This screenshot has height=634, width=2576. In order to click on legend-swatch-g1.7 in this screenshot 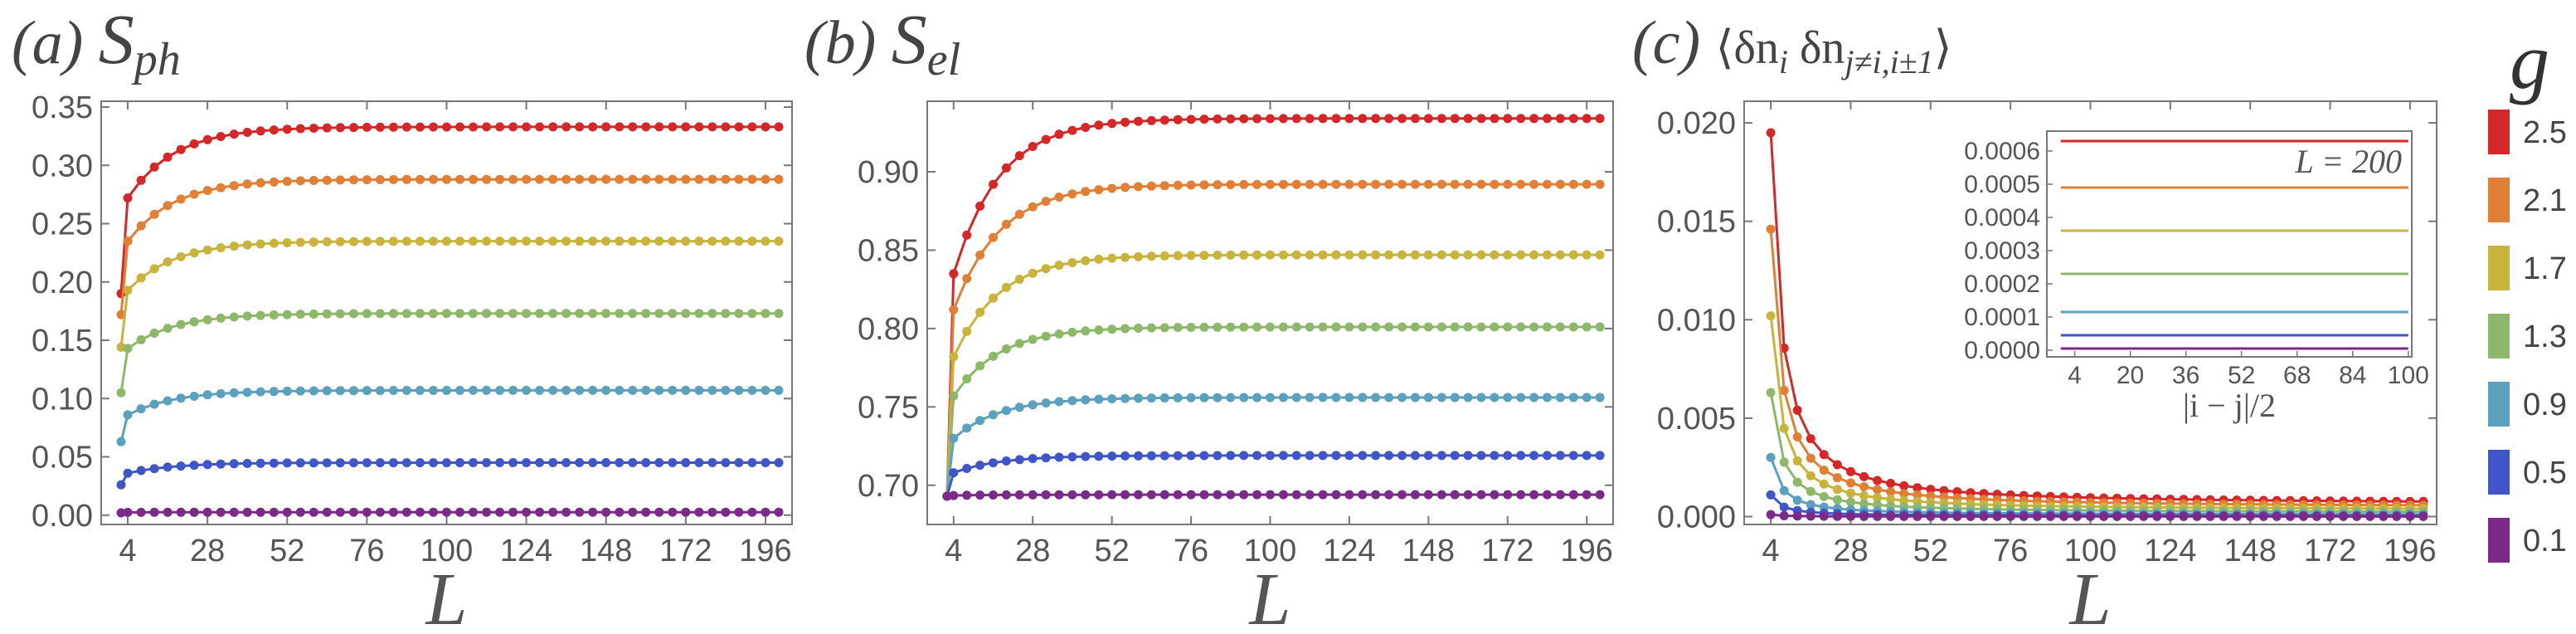, I will do `click(2499, 268)`.